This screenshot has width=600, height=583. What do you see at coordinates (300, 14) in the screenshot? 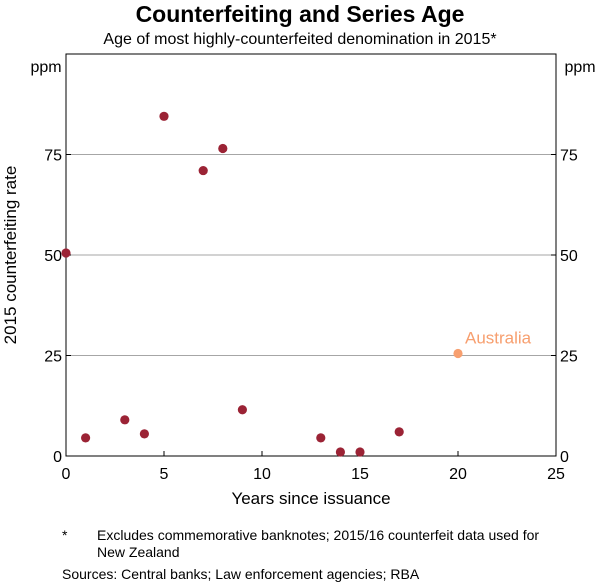
I see `chart-title: Counterfeiting and Series Age` at bounding box center [300, 14].